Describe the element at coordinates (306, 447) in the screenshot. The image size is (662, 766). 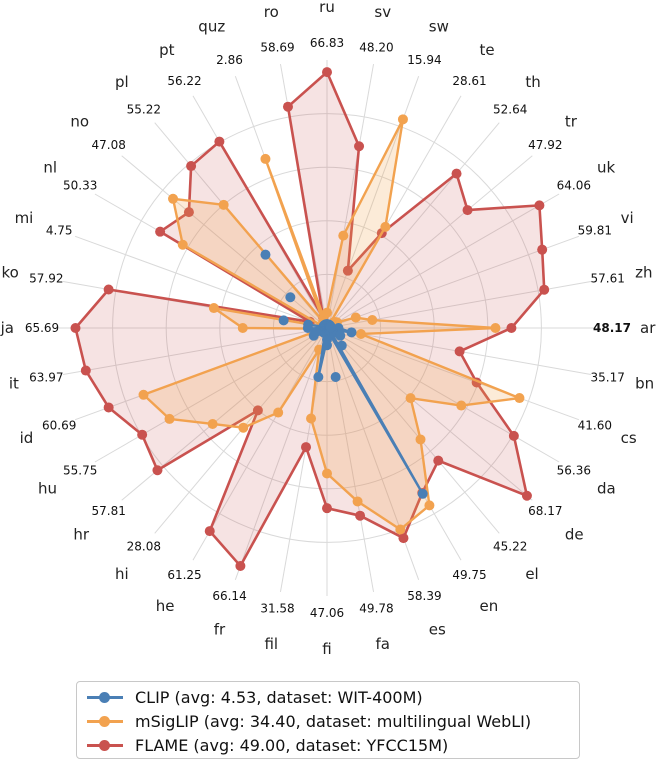
I see `point-flame-fil` at that location.